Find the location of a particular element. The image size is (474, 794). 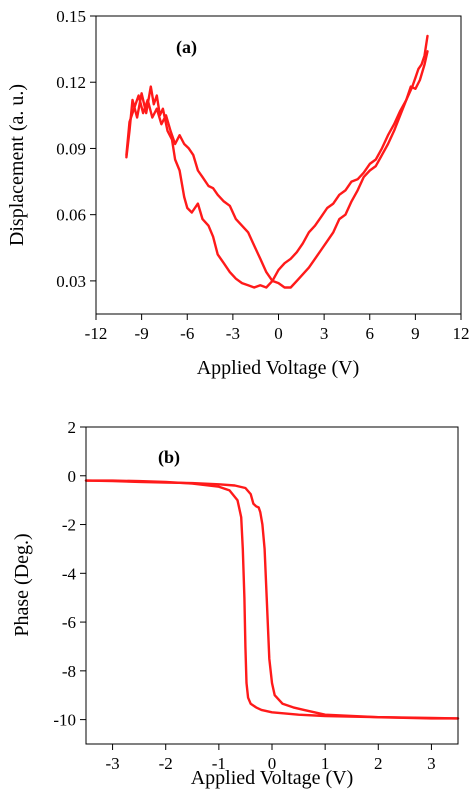

panel-b-y-tick-label: -10 is located at coordinates (64, 720).